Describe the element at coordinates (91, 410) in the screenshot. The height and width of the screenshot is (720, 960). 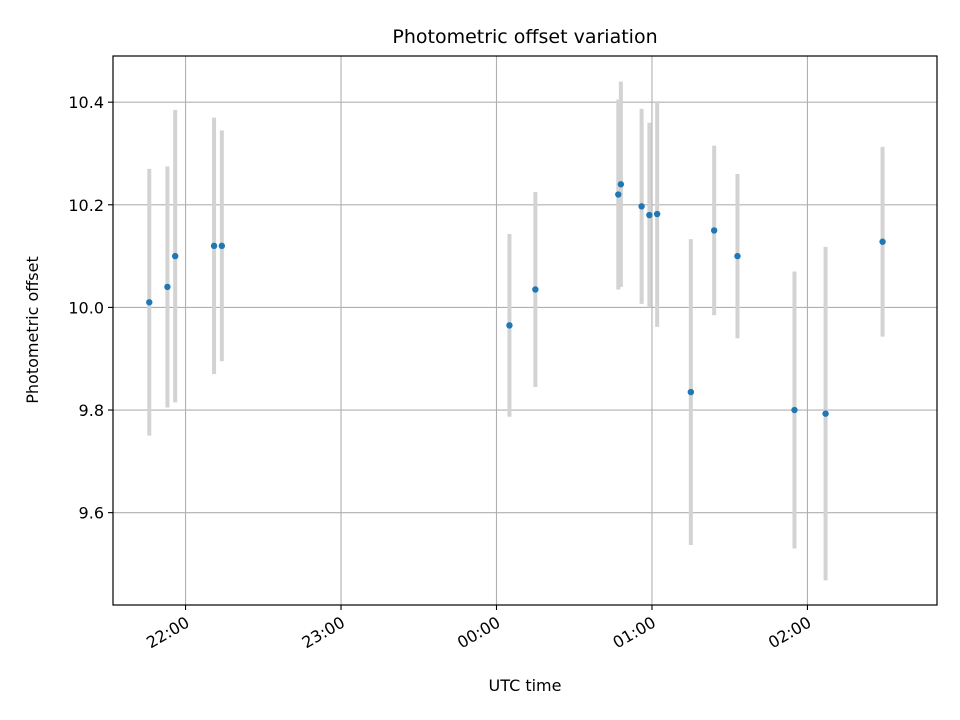
I see `y-tick-label: 9.8` at that location.